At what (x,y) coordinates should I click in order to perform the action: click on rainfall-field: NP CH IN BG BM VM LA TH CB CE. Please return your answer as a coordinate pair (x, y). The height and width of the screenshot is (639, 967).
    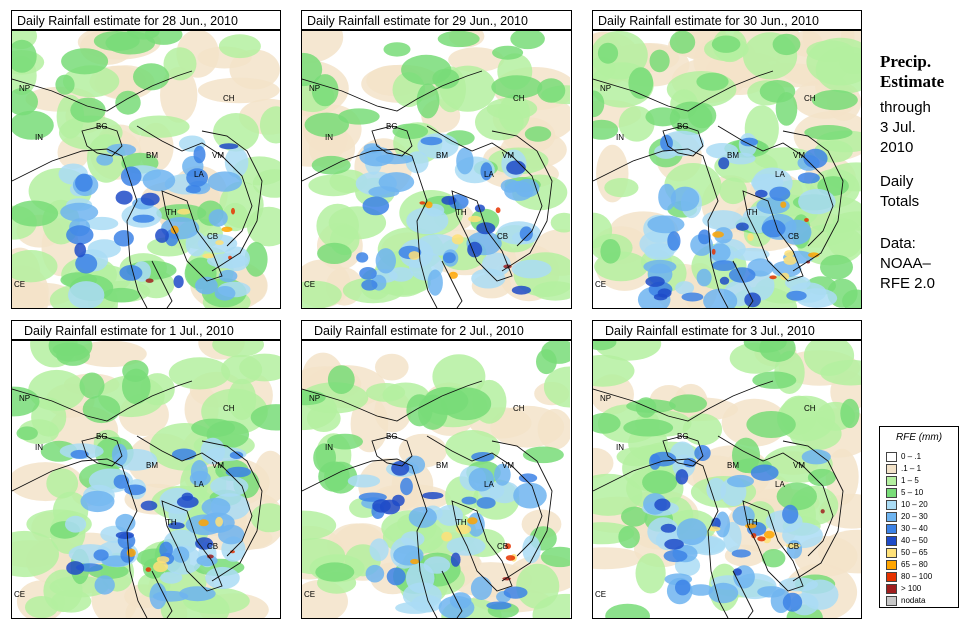
    Looking at the image, I should click on (436, 169).